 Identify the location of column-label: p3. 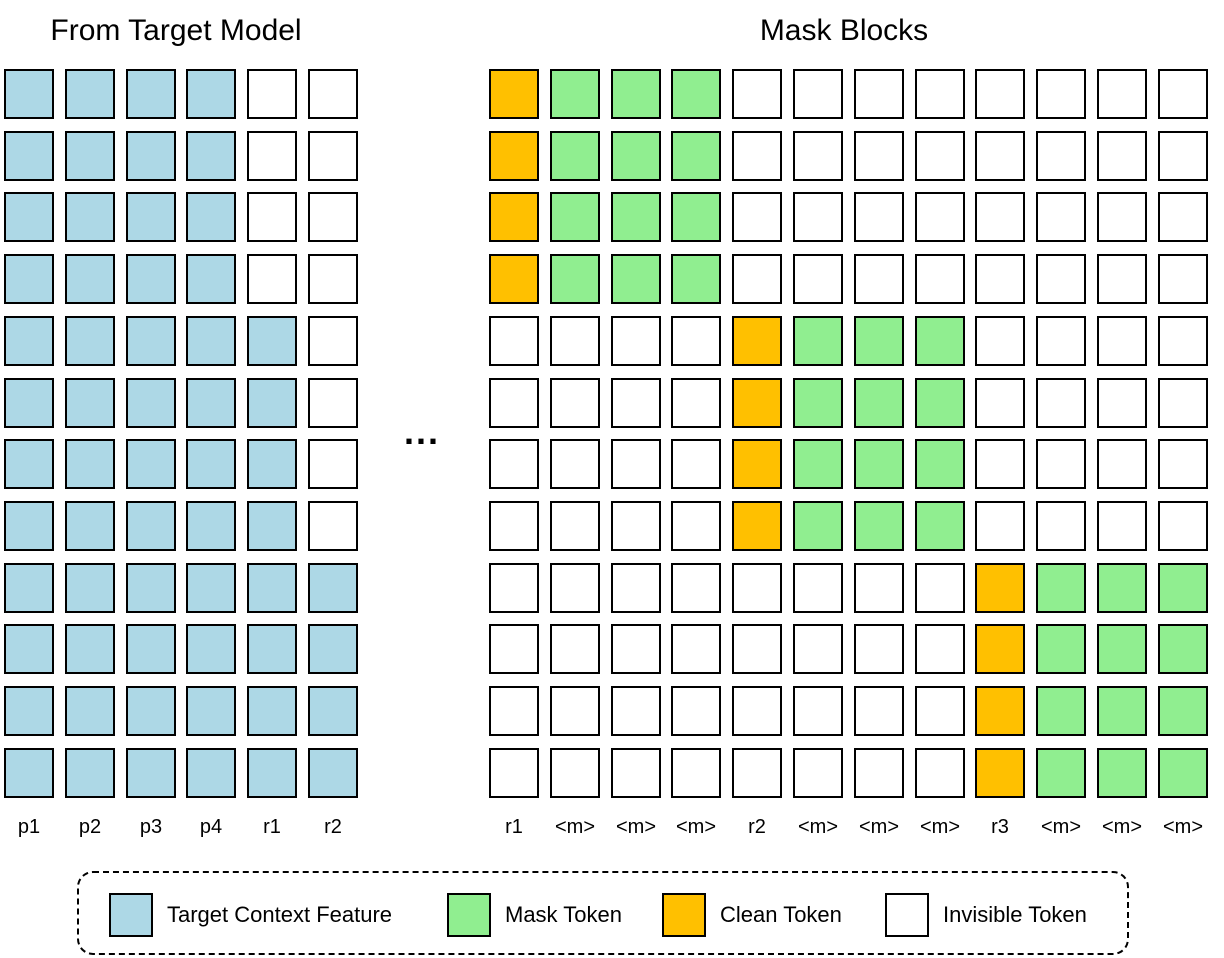
(151, 827).